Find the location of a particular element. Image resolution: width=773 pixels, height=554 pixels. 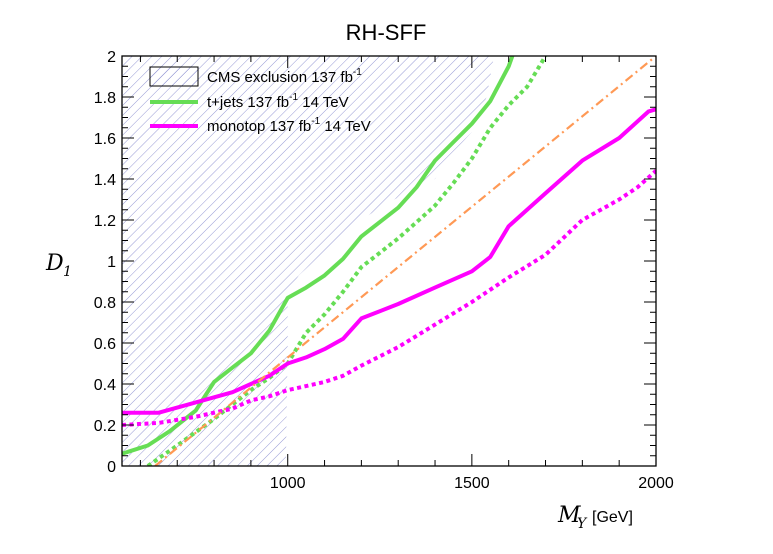

svg-text: CMS exclusion 137 fb-1 is located at coordinates (284, 76).